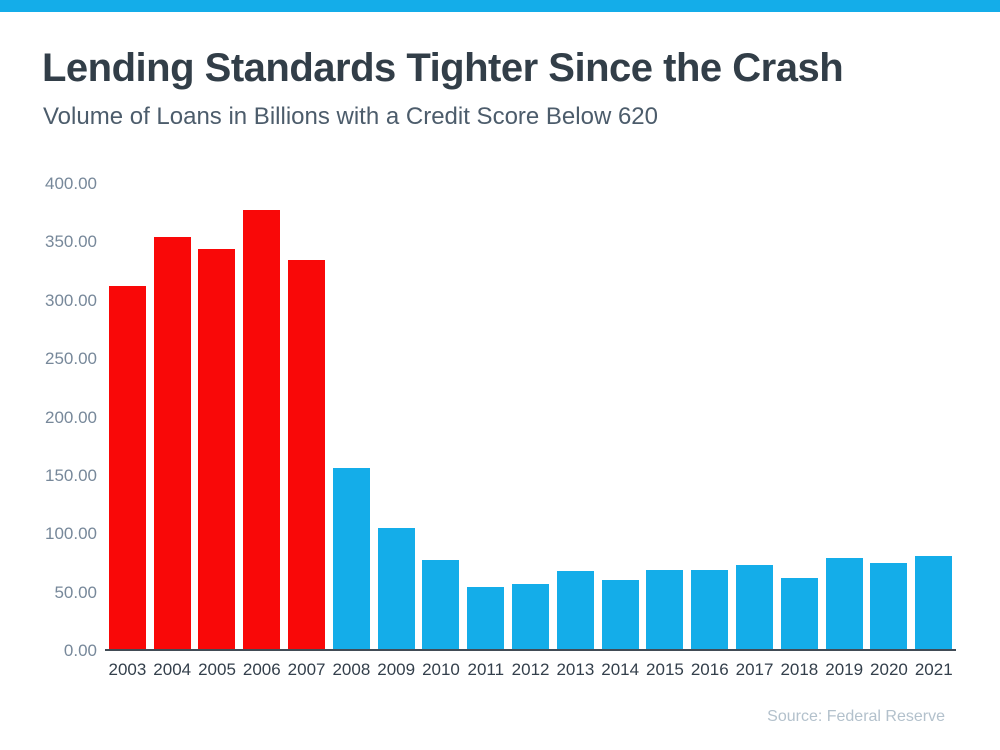 The height and width of the screenshot is (750, 1000). What do you see at coordinates (755, 607) in the screenshot?
I see `bar-2017` at bounding box center [755, 607].